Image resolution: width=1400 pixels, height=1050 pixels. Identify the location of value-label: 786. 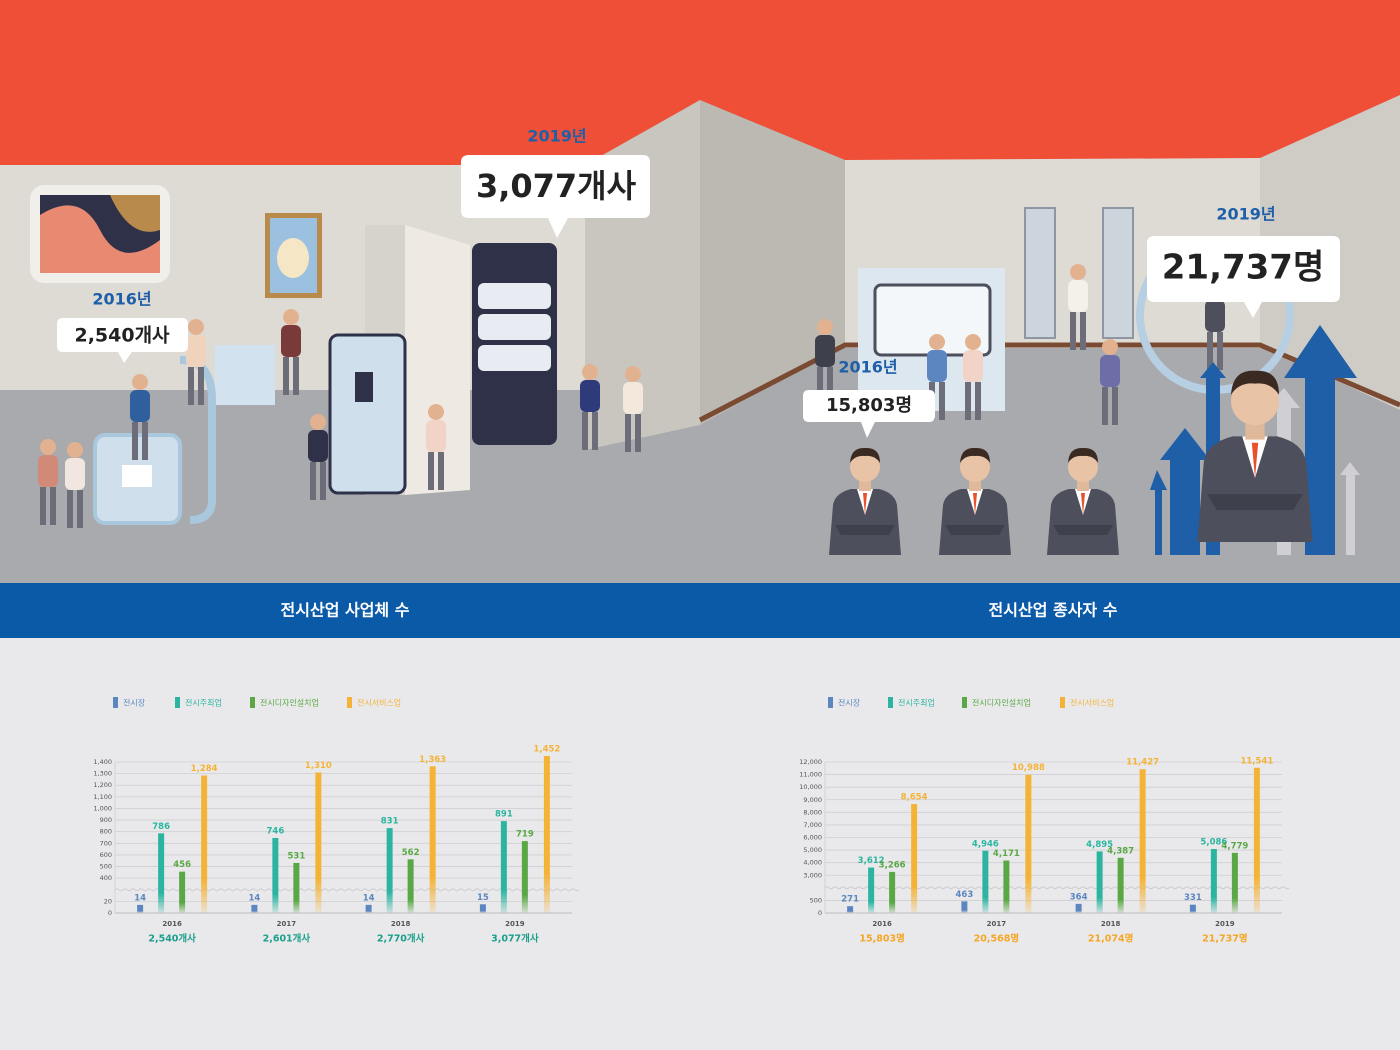
(161, 827).